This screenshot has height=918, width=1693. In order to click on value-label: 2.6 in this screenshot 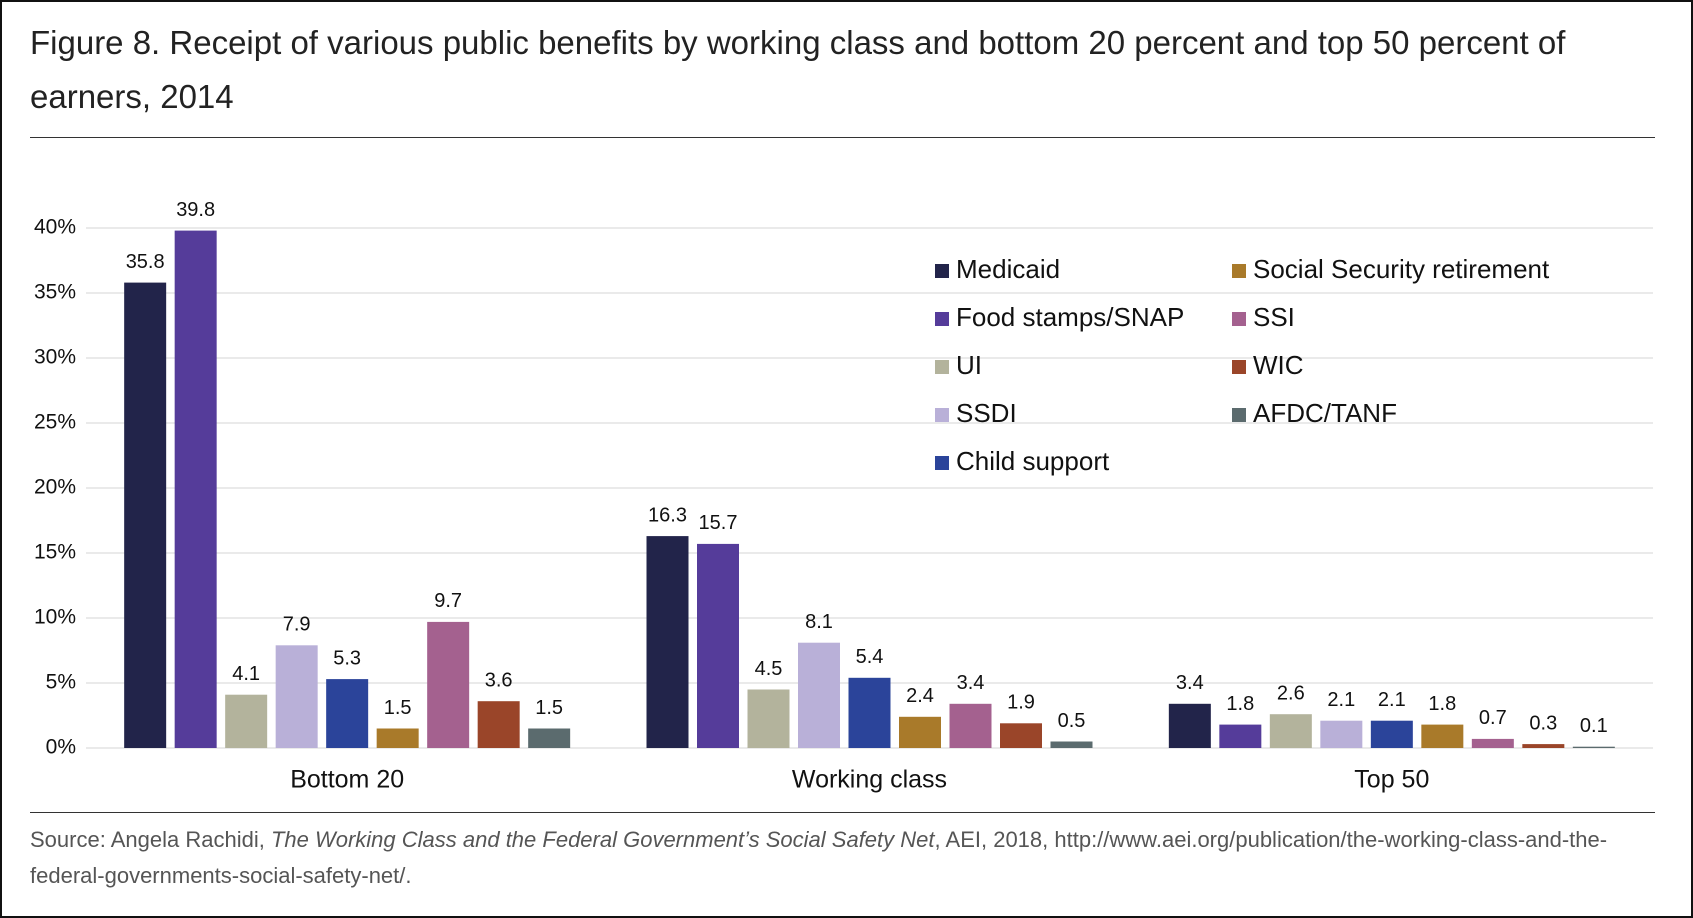, I will do `click(1291, 693)`.